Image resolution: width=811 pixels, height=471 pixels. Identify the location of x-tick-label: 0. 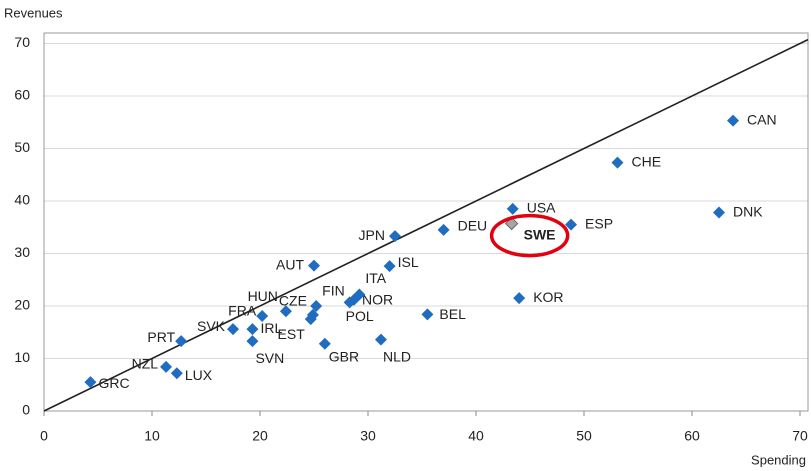
(44, 436).